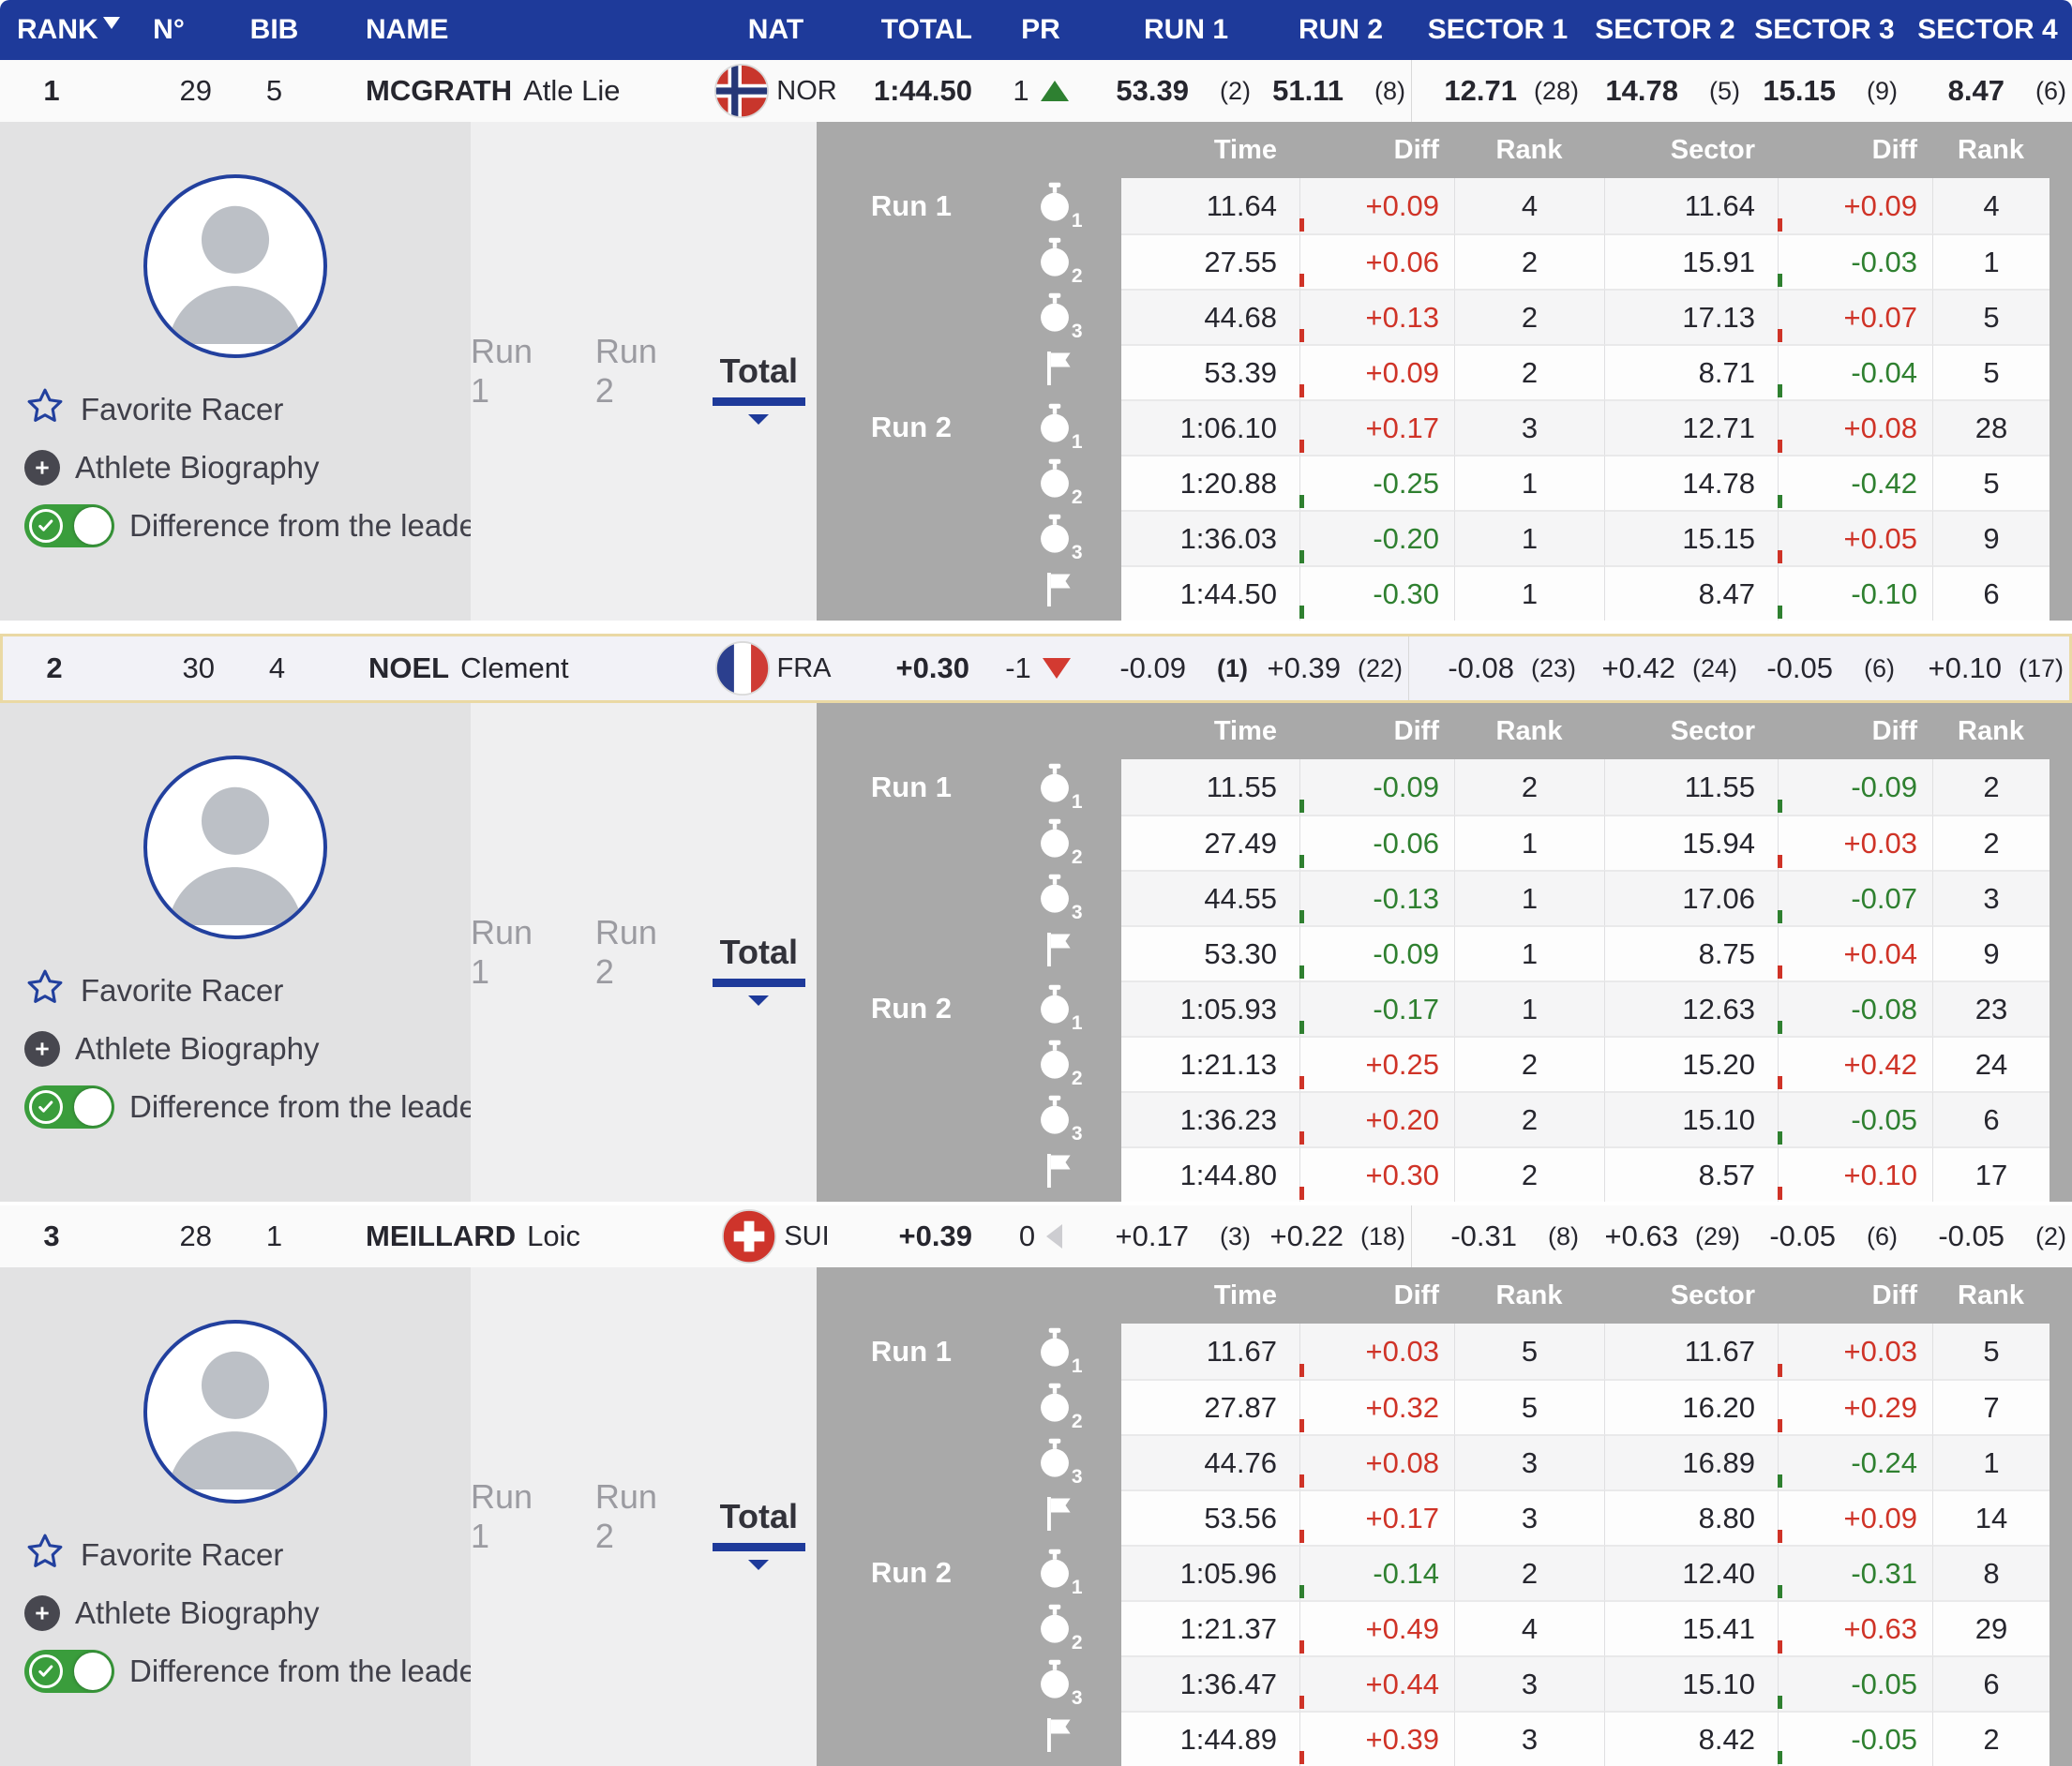 Image resolution: width=2072 pixels, height=1766 pixels. I want to click on column-header-sector1: SECTOR 1, so click(1498, 29).